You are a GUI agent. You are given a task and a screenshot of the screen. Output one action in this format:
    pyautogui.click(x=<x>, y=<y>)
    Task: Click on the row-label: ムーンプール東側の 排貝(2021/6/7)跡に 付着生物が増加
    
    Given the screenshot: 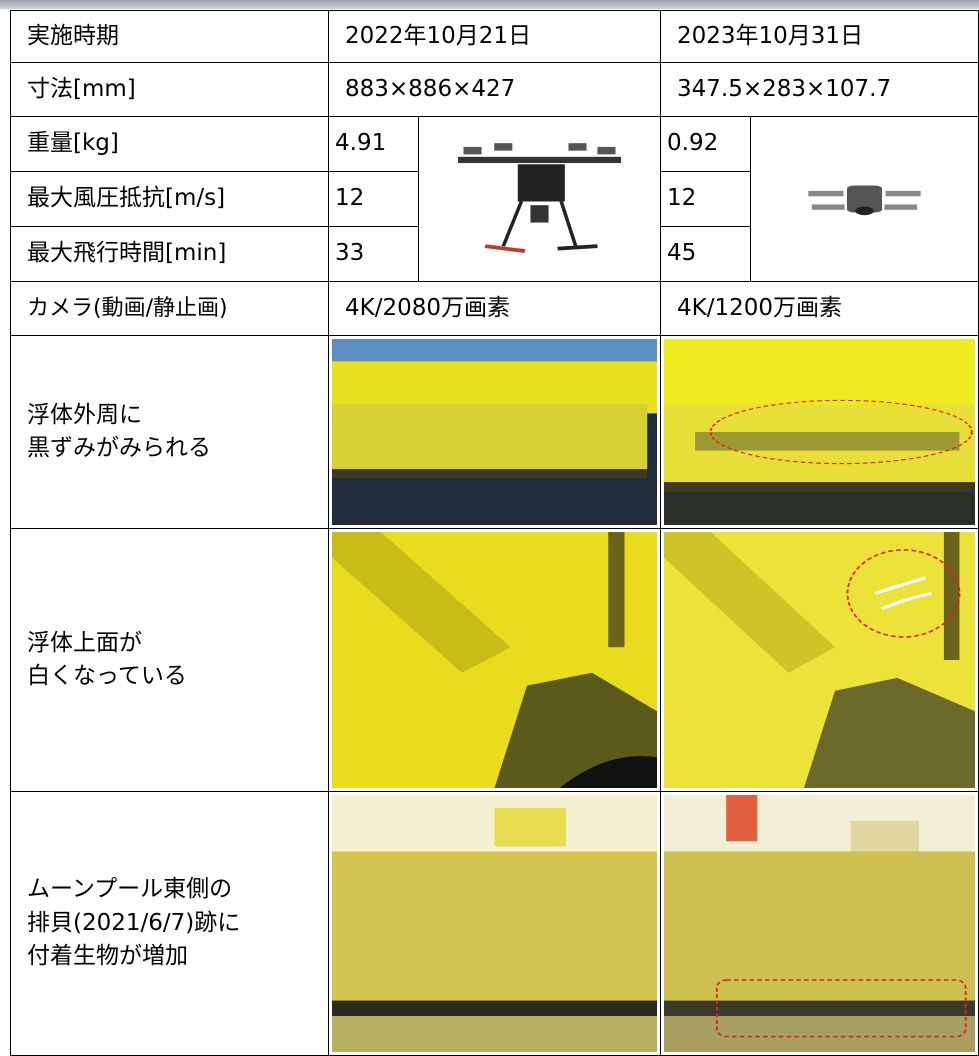 What is the action you would take?
    pyautogui.click(x=169, y=923)
    